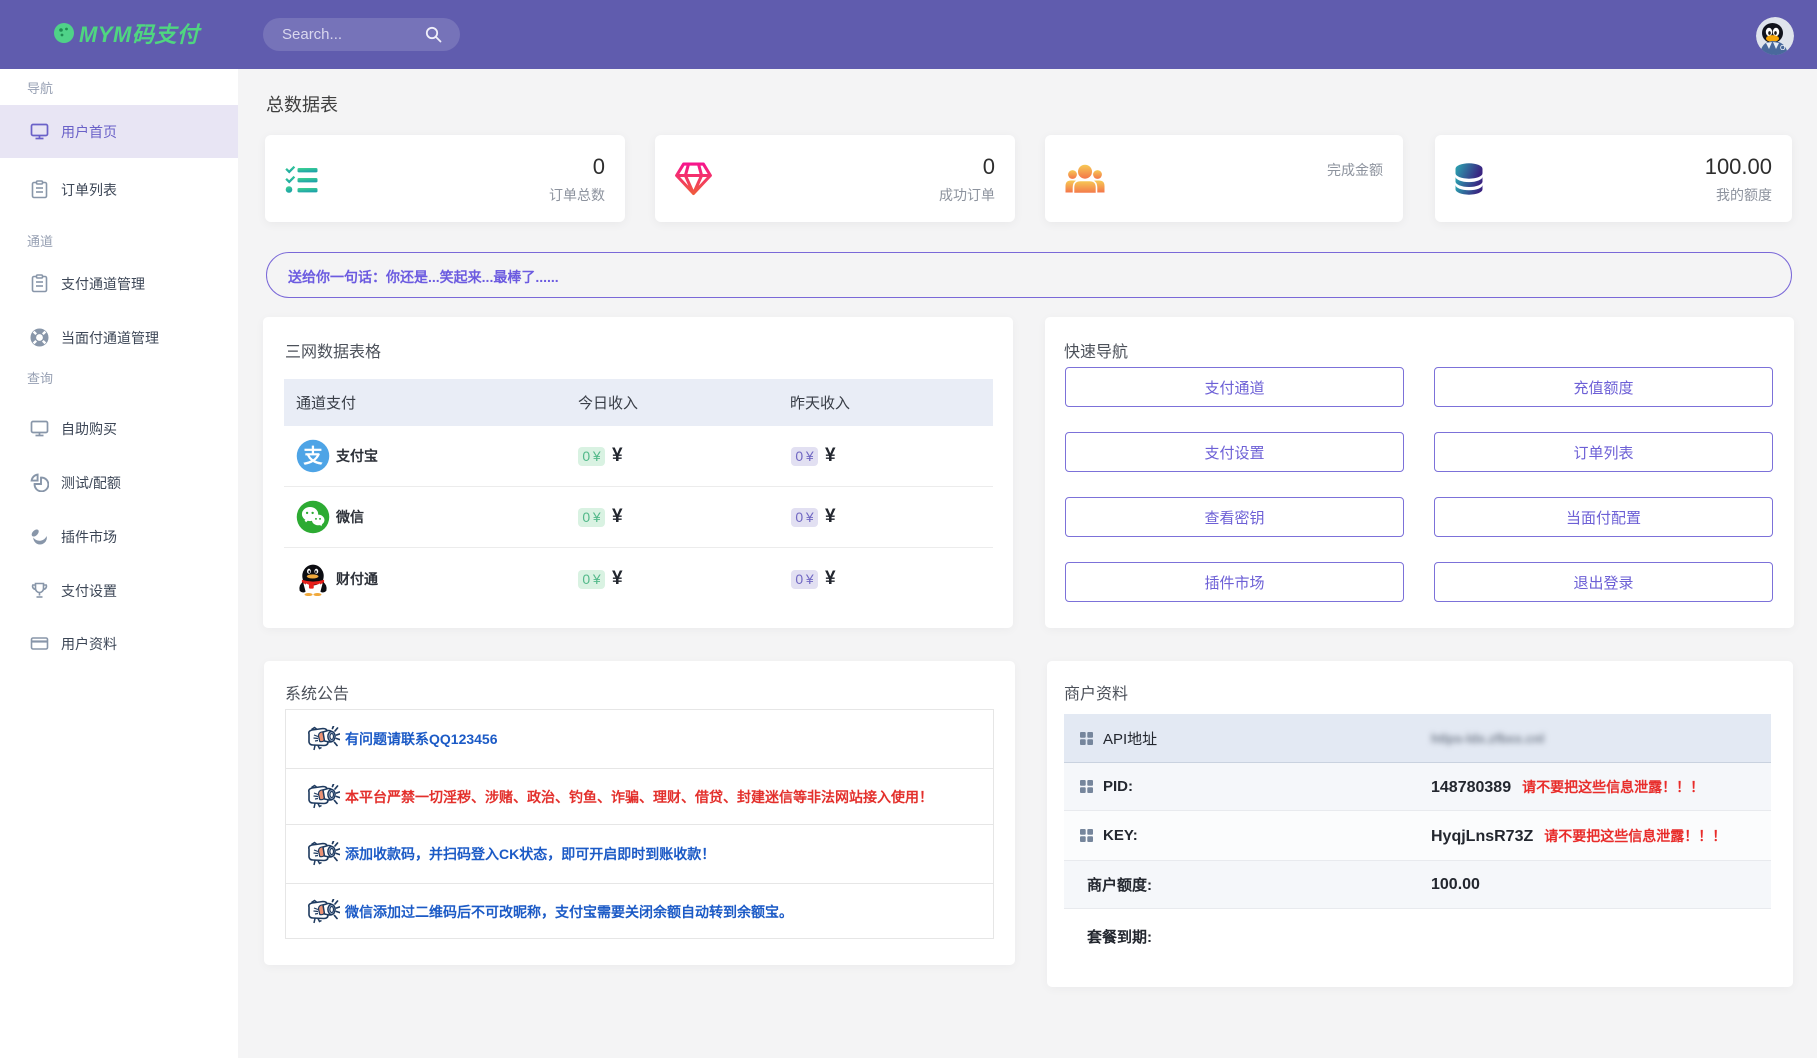  Describe the element at coordinates (313, 456) in the screenshot. I see `svg-text: 支` at that location.